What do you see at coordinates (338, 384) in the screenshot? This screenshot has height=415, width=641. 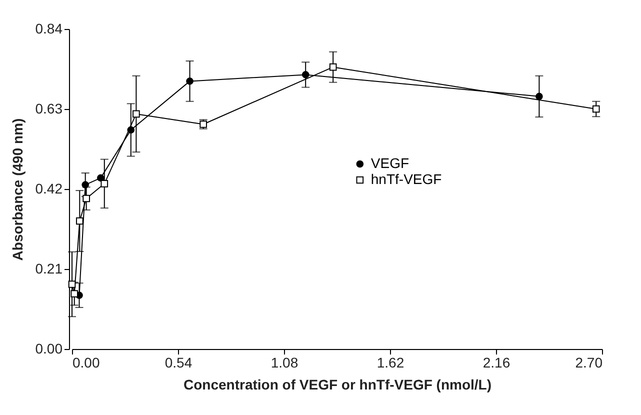 I see `x-axis-title: Concentration of VEGF or hnTf-VEGF (nmol/L)` at bounding box center [338, 384].